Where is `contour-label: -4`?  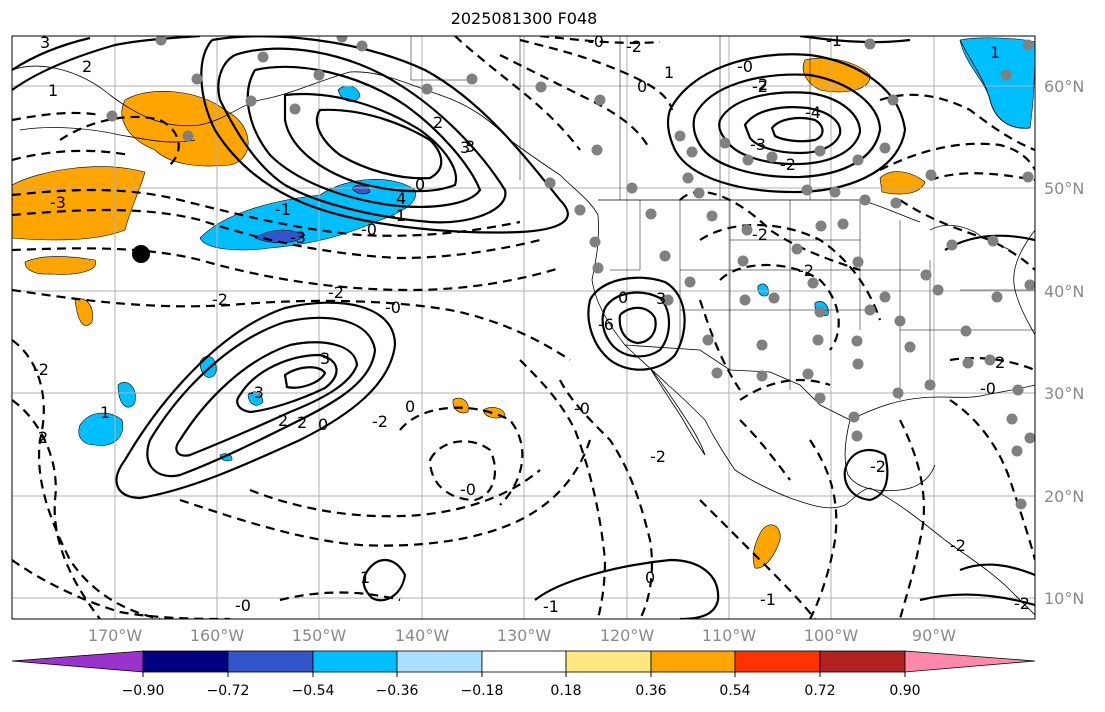 contour-label: -4 is located at coordinates (813, 112).